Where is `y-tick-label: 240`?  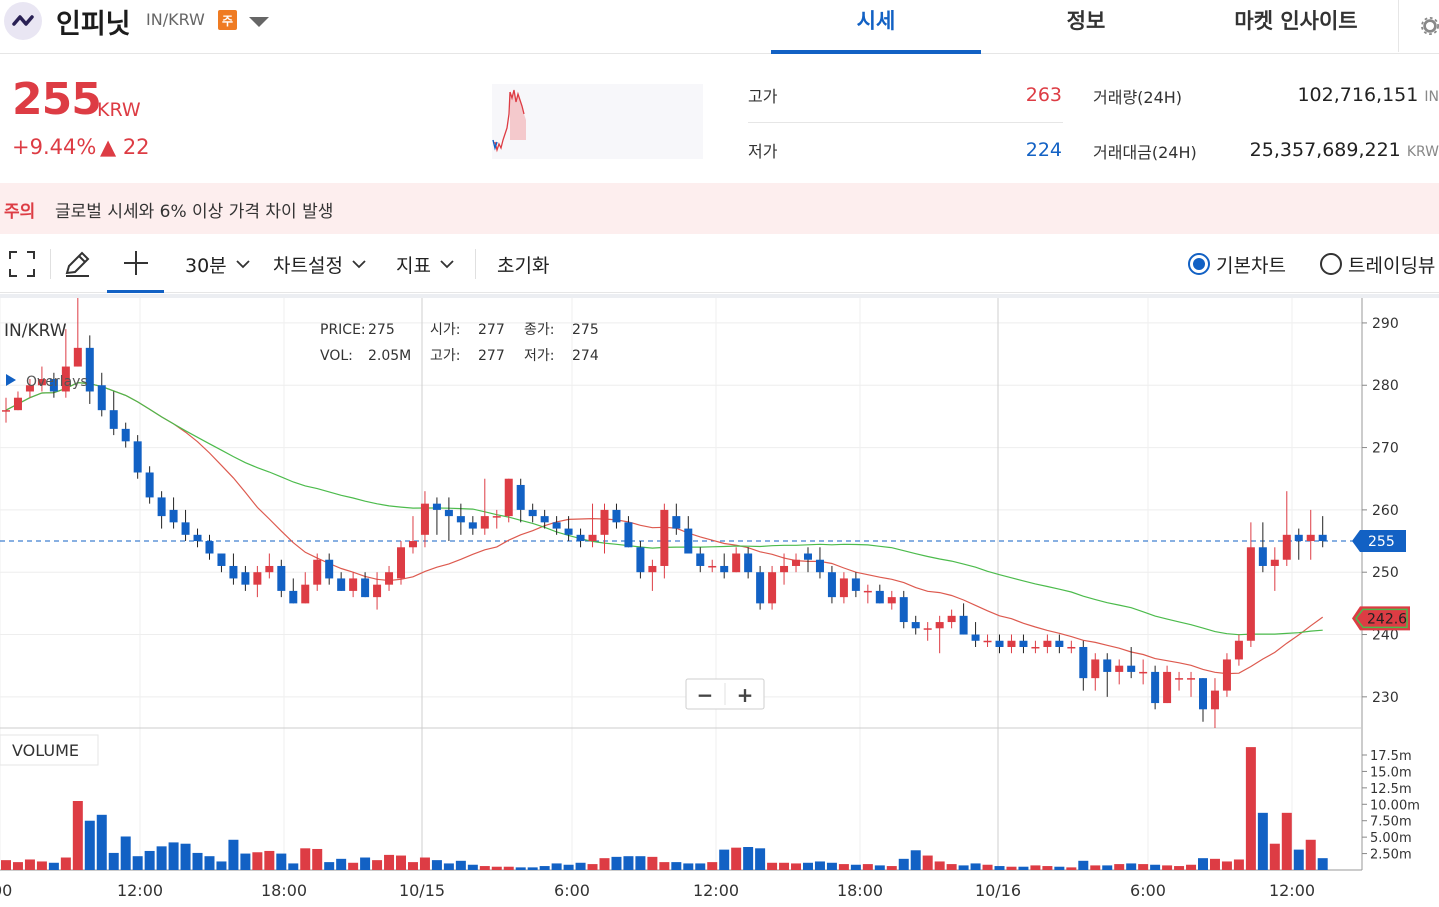
y-tick-label: 240 is located at coordinates (1385, 636).